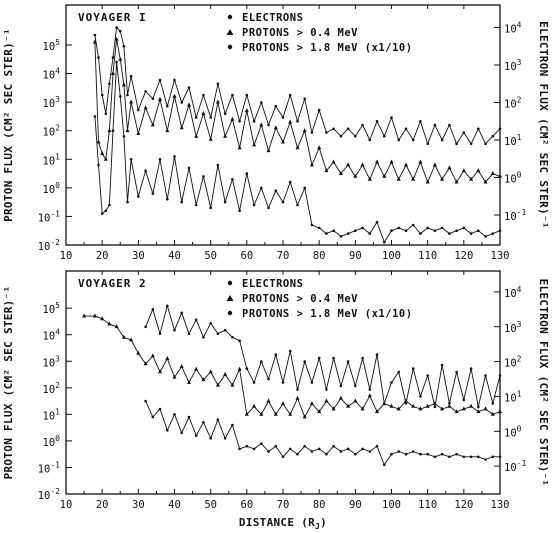  I want to click on legend-marker-dot, so click(230, 47).